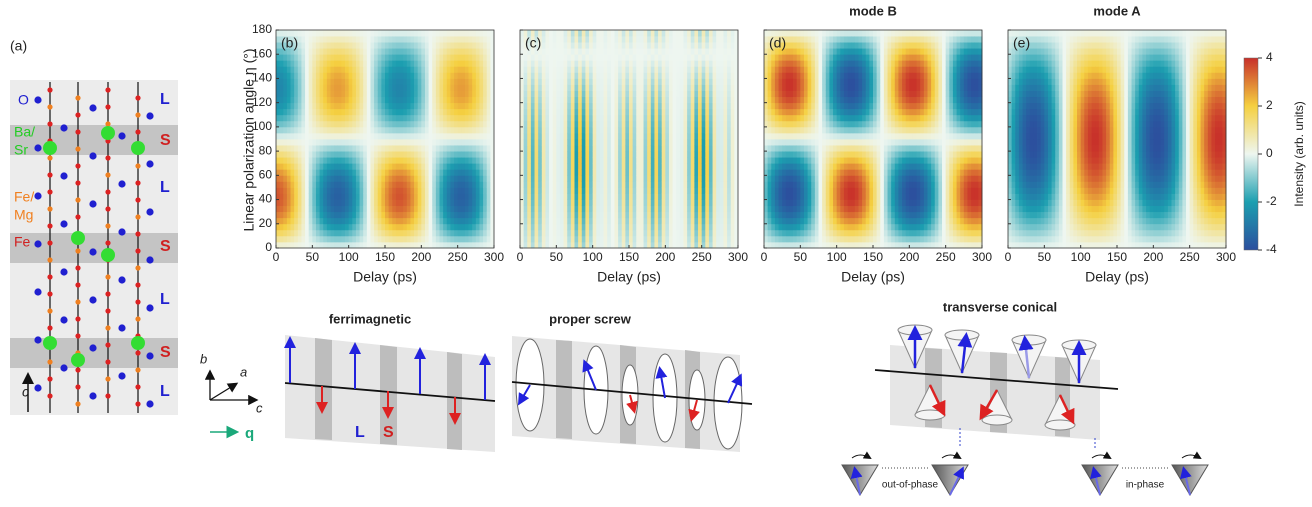 This screenshot has width=1312, height=507. Describe the element at coordinates (18, 46) in the screenshot. I see `panel-label: (a)` at that location.